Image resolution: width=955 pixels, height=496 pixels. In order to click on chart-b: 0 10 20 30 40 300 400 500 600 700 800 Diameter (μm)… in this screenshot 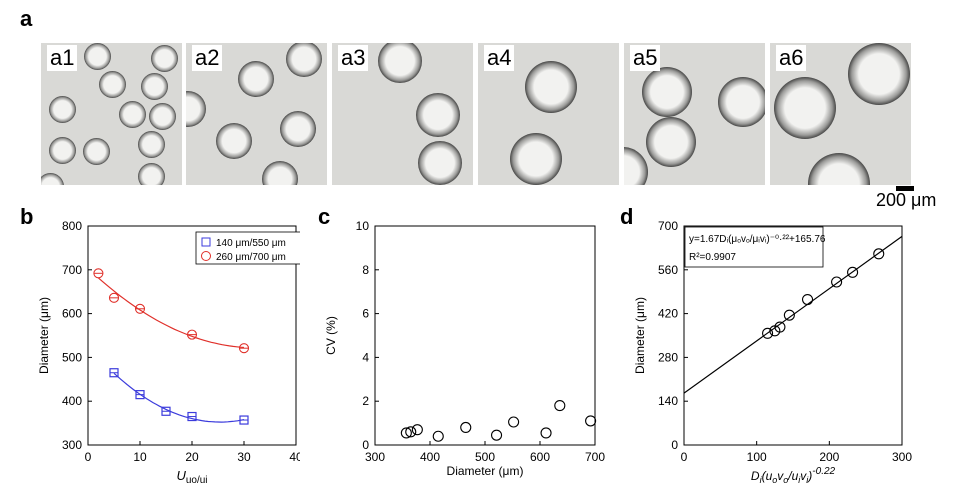, I will do `click(168, 352)`.